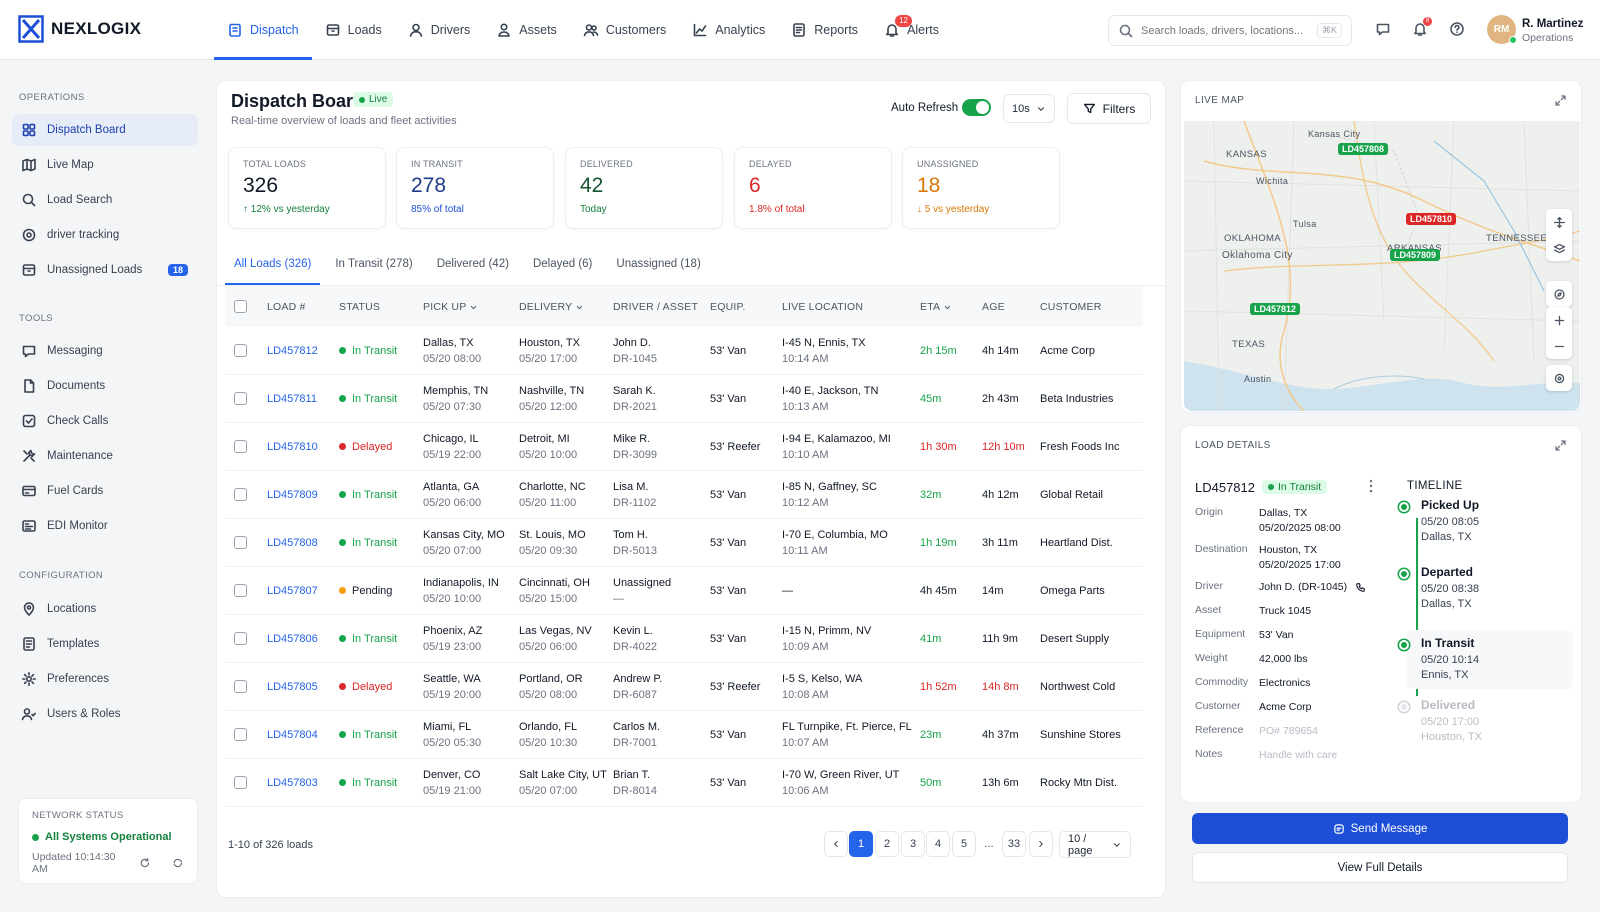  I want to click on tab-delivered: Delivered (42), so click(472, 264).